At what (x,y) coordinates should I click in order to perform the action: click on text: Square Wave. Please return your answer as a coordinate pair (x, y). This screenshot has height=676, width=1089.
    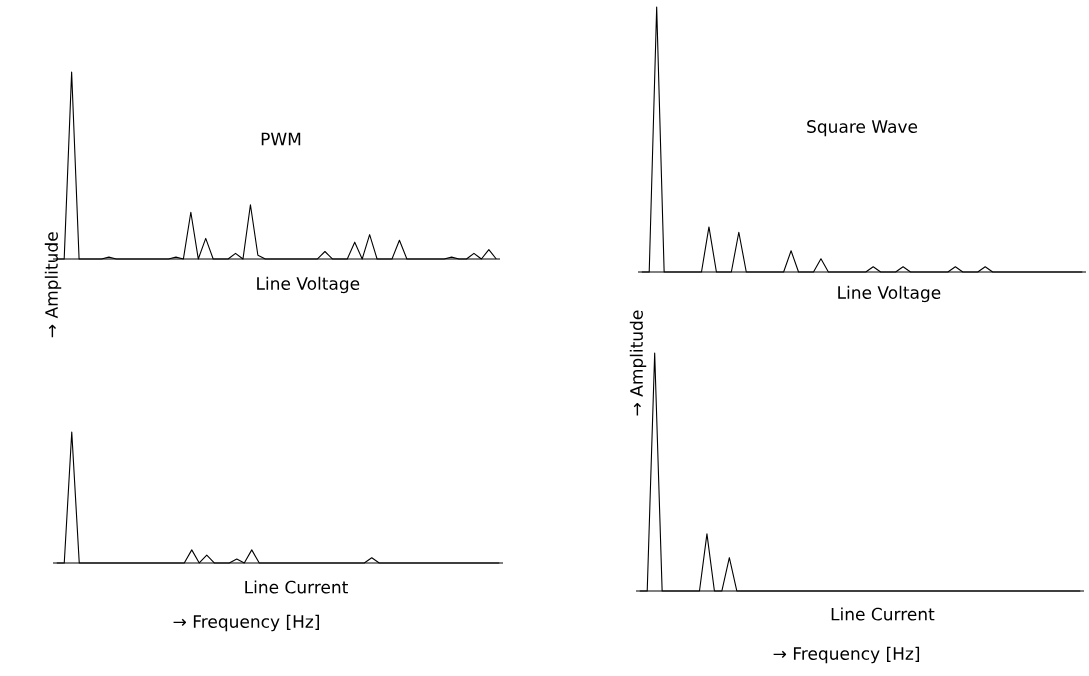
    Looking at the image, I should click on (862, 128).